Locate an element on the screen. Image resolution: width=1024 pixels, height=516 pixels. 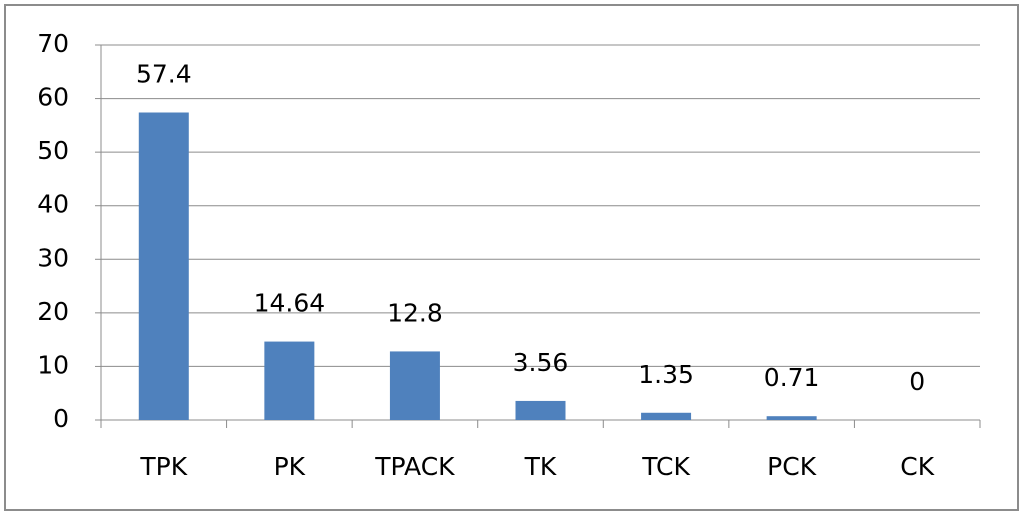
x-tick-label: TPACK is located at coordinates (414, 466).